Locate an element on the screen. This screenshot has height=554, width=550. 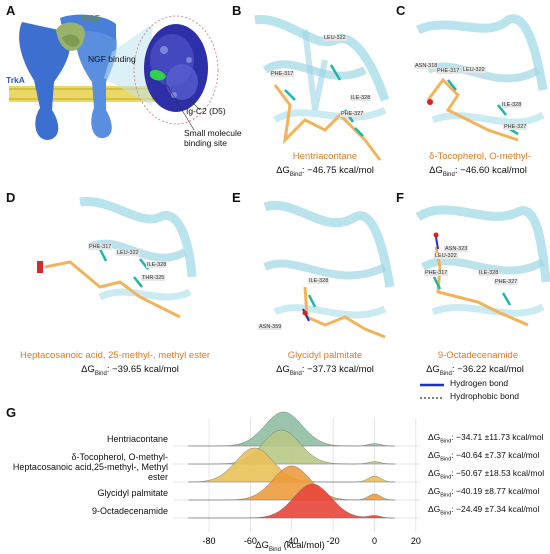
residue-tag: ASN-359 is located at coordinates (270, 327).